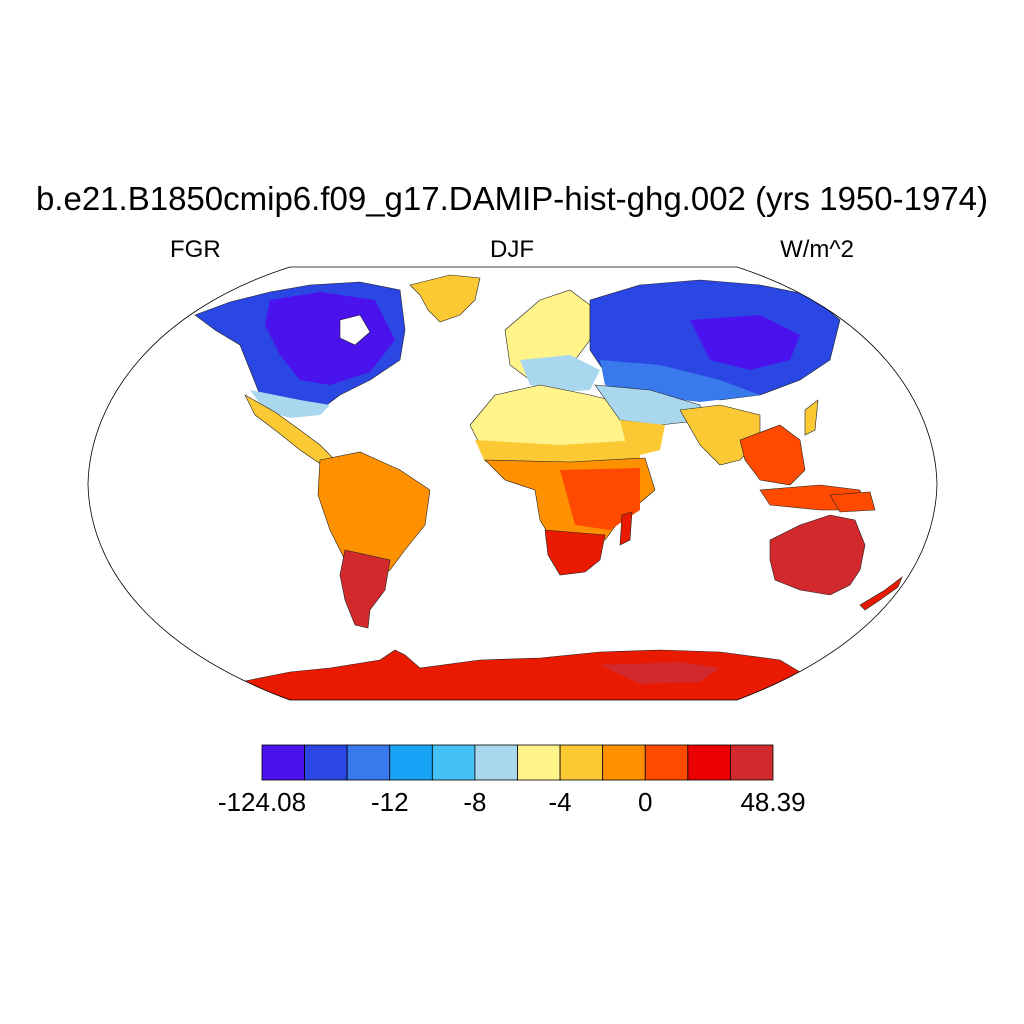 Image resolution: width=1024 pixels, height=1024 pixels. I want to click on region-south-america-north, so click(374, 516).